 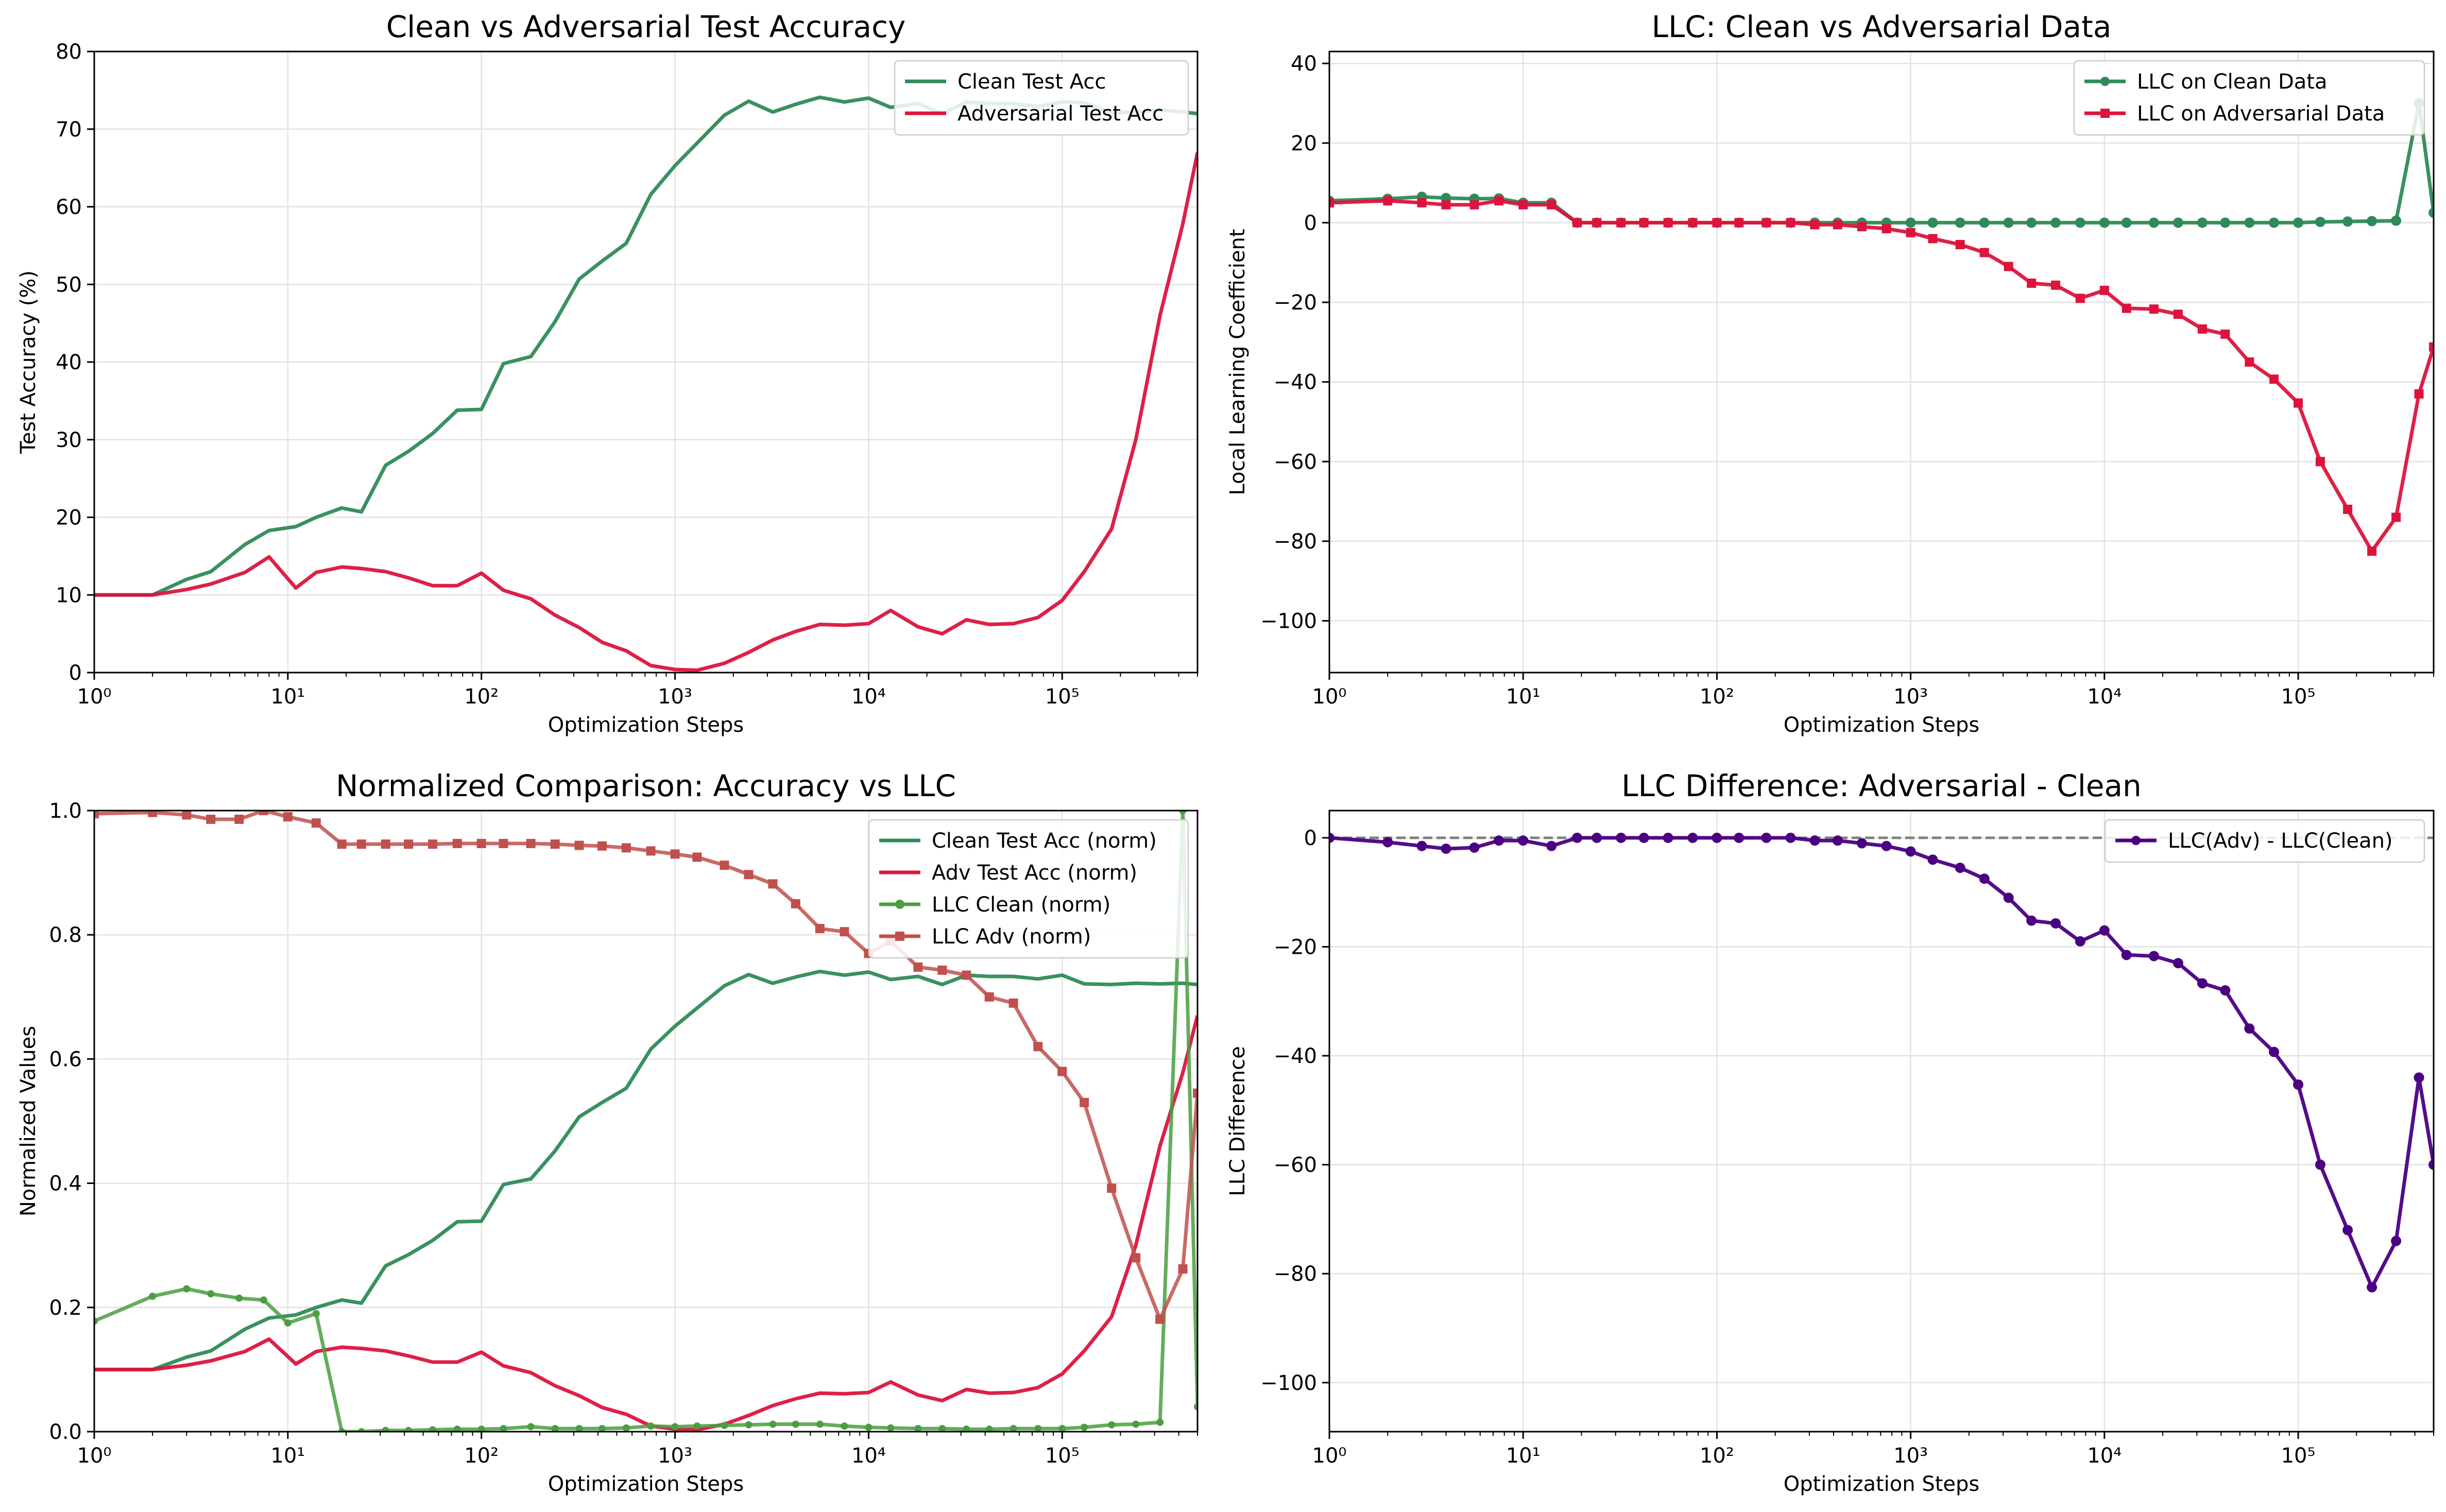 What do you see at coordinates (1304, 64) in the screenshot?
I see `y-tick-label: 40` at bounding box center [1304, 64].